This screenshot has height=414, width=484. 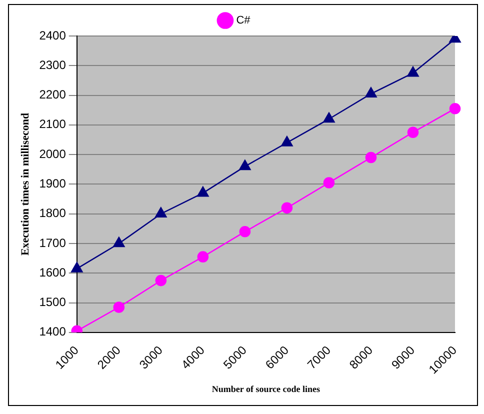 What do you see at coordinates (25, 184) in the screenshot?
I see `y-axis-title: Execution times in millisecond` at bounding box center [25, 184].